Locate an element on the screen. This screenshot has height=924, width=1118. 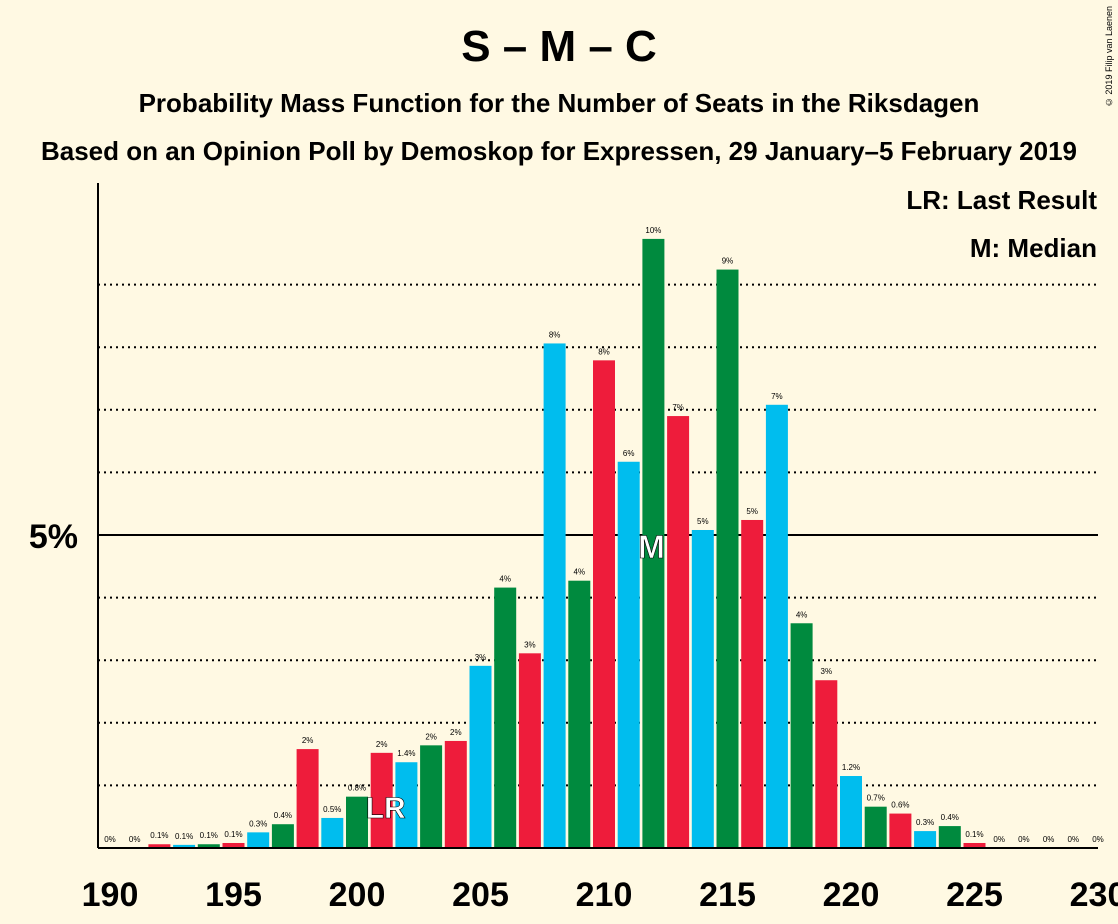
bar-label-seat-194: 0.1% is located at coordinates (209, 835).